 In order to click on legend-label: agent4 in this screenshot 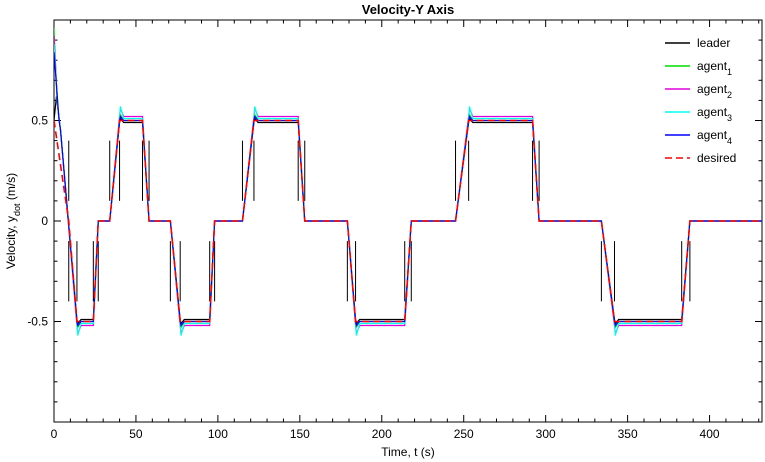, I will do `click(714, 137)`.